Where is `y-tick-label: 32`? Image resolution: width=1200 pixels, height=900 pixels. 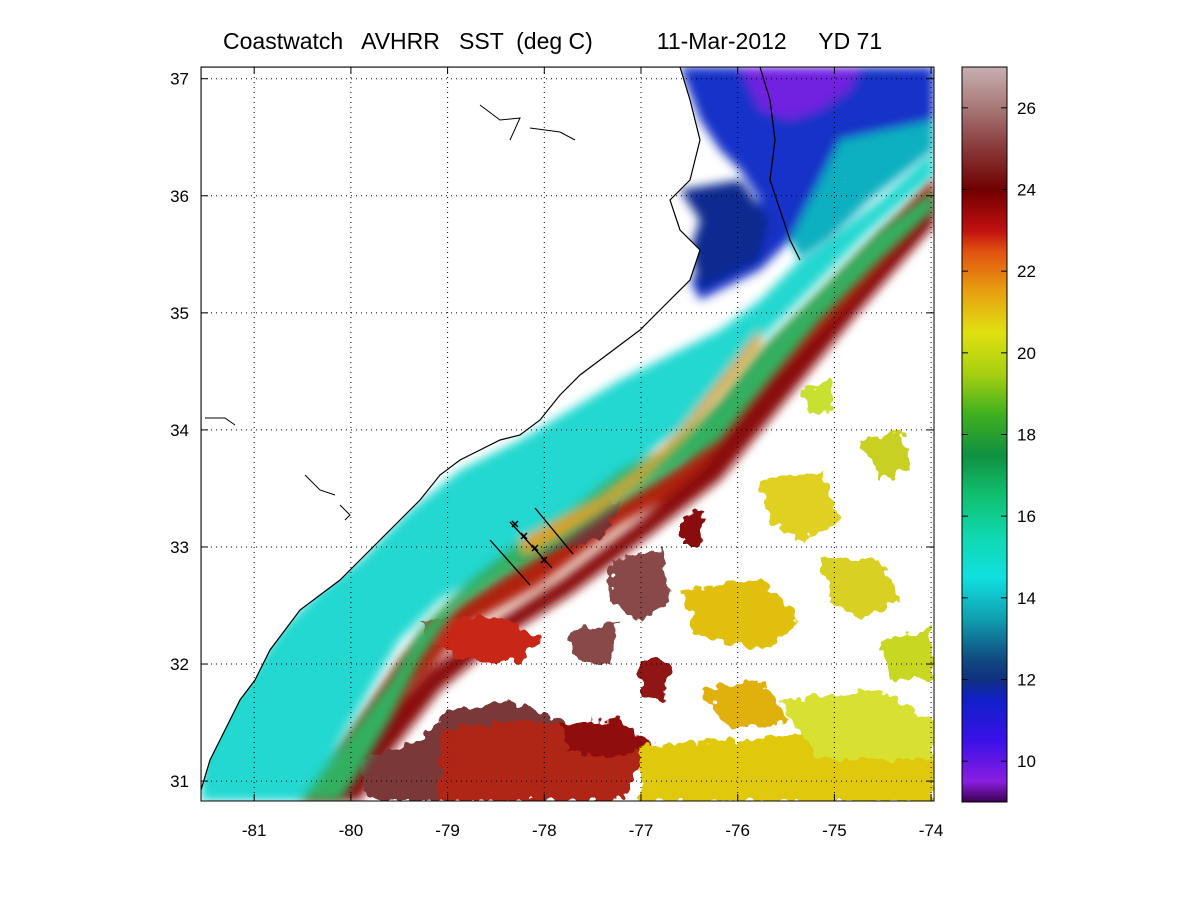 y-tick-label: 32 is located at coordinates (179, 664).